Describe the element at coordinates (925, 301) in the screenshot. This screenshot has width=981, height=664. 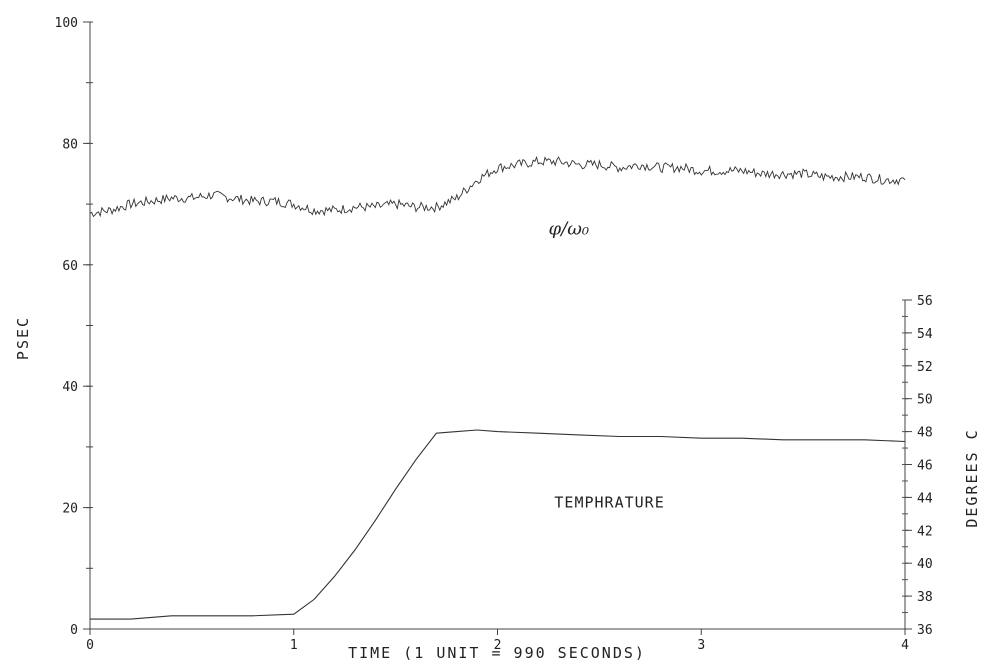
I see `y2-tick-label: 56` at that location.